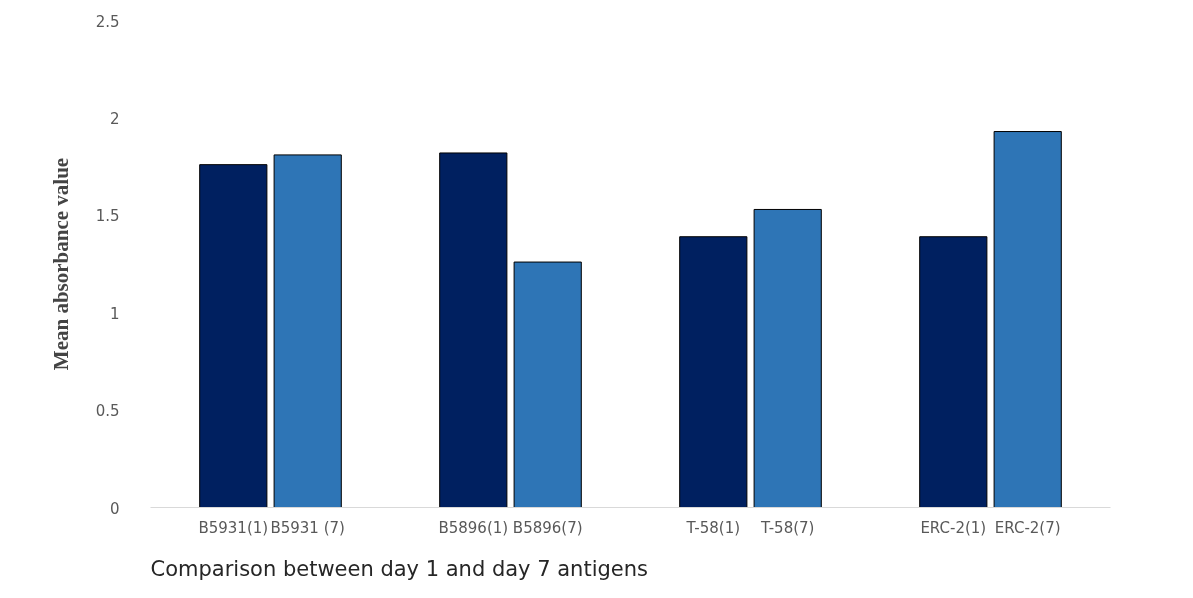  Describe the element at coordinates (953, 527) in the screenshot. I see `x-tick-label: ERC-2(1)` at that location.